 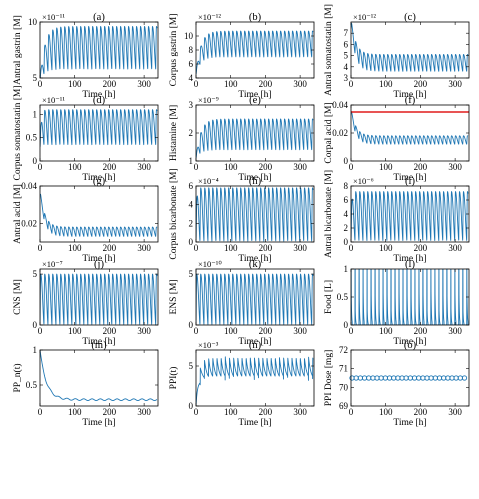 What do you see at coordinates (18, 214) in the screenshot?
I see `y-axis-label: Antral acid [M]` at bounding box center [18, 214].